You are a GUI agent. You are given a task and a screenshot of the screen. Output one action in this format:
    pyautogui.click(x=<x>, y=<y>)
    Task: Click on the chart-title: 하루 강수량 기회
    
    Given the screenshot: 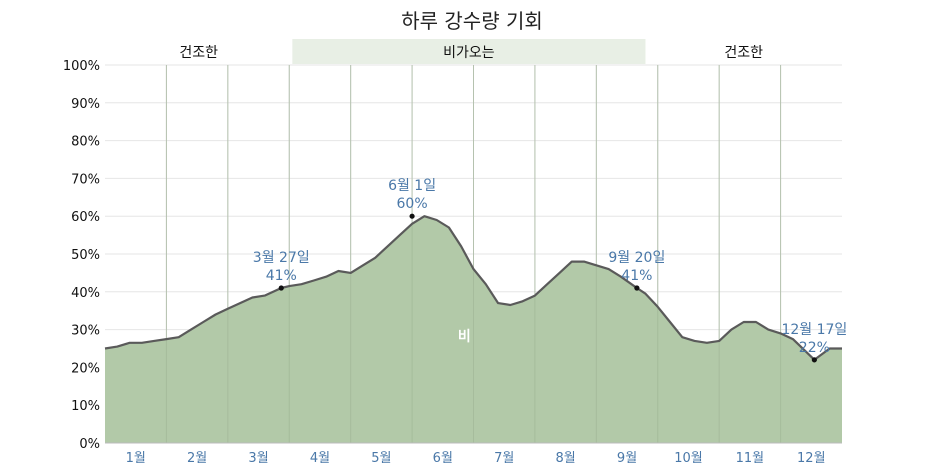 What is the action you would take?
    pyautogui.click(x=472, y=21)
    